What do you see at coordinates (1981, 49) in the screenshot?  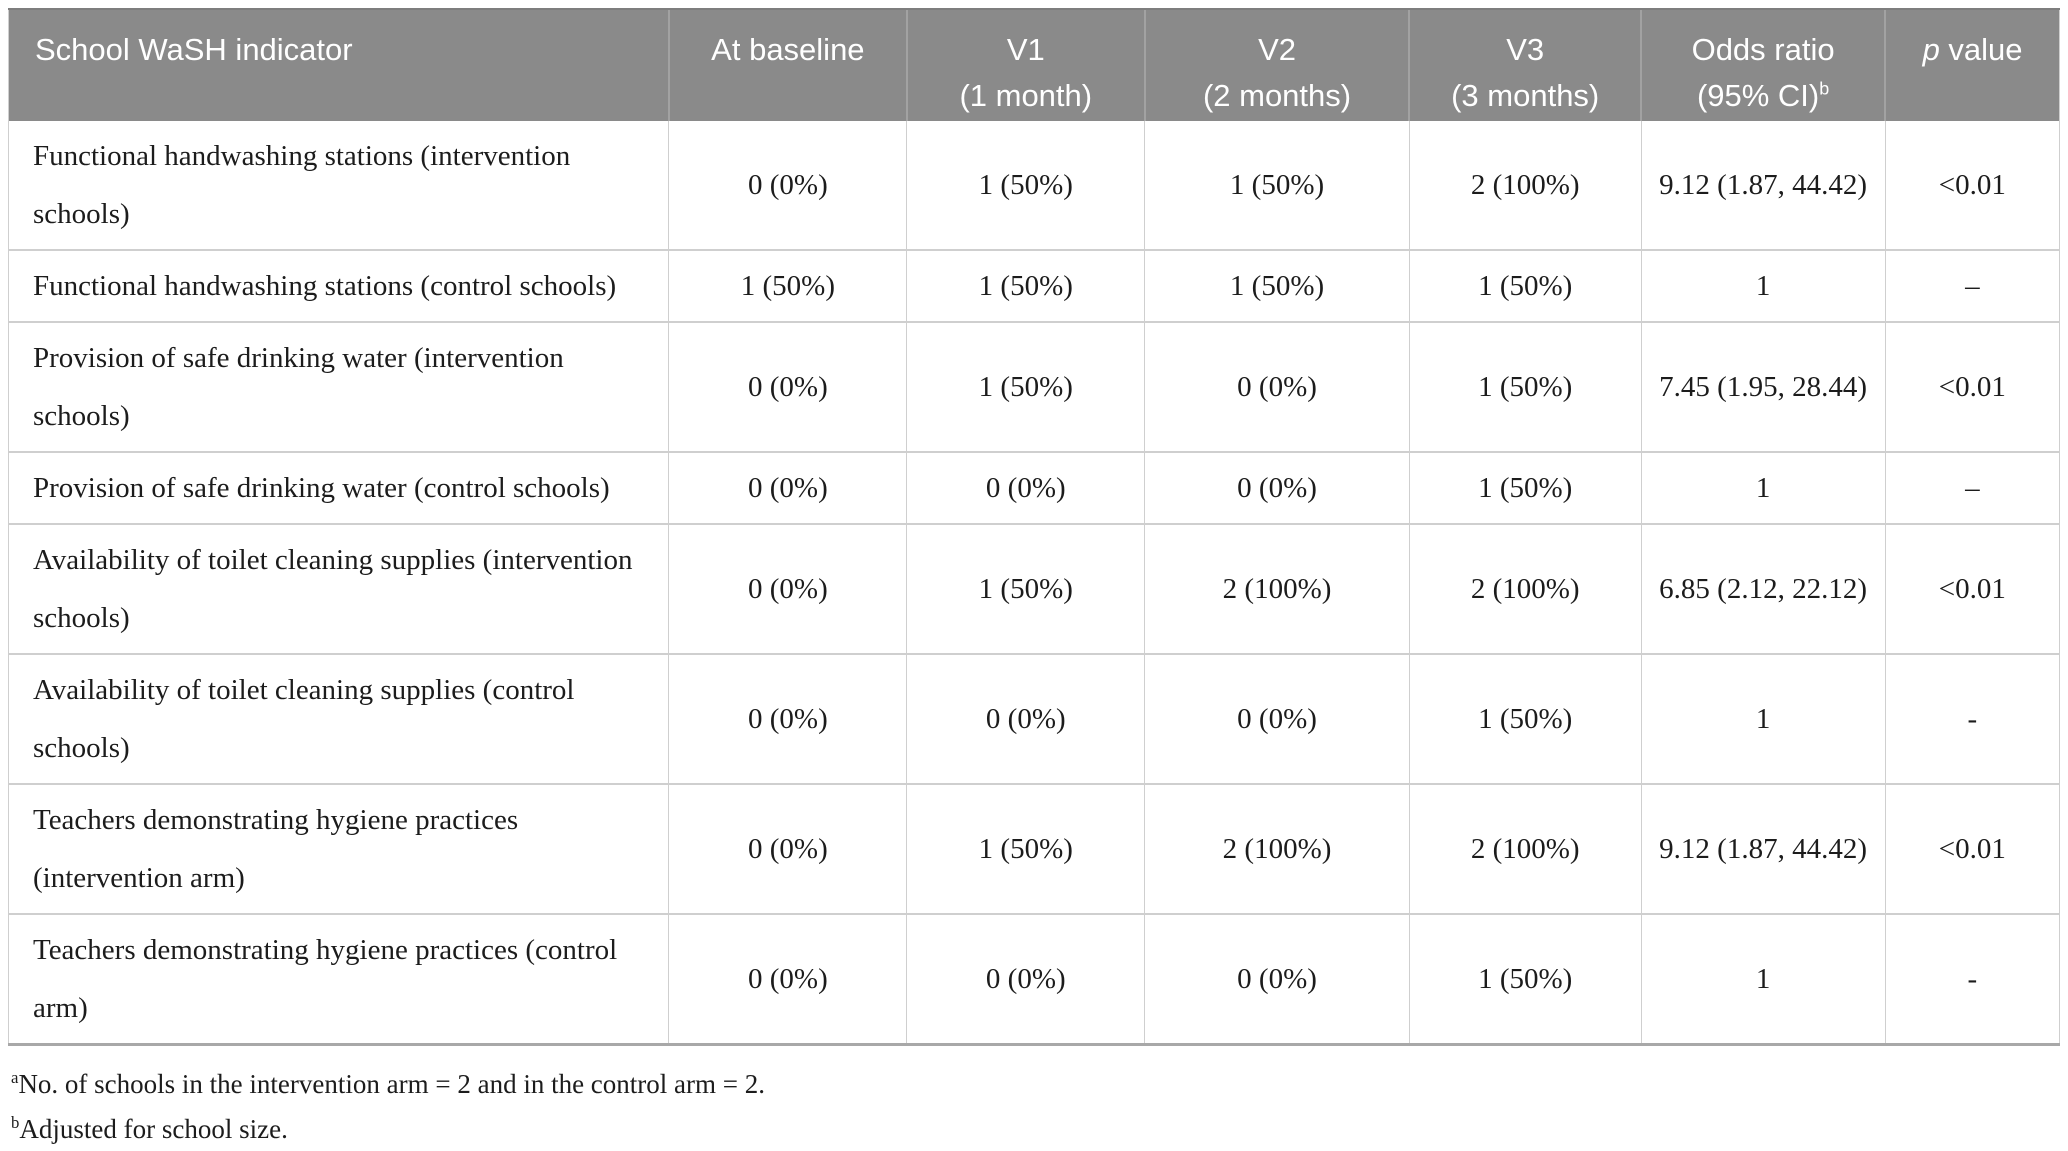 I see `p-rest: value` at bounding box center [1981, 49].